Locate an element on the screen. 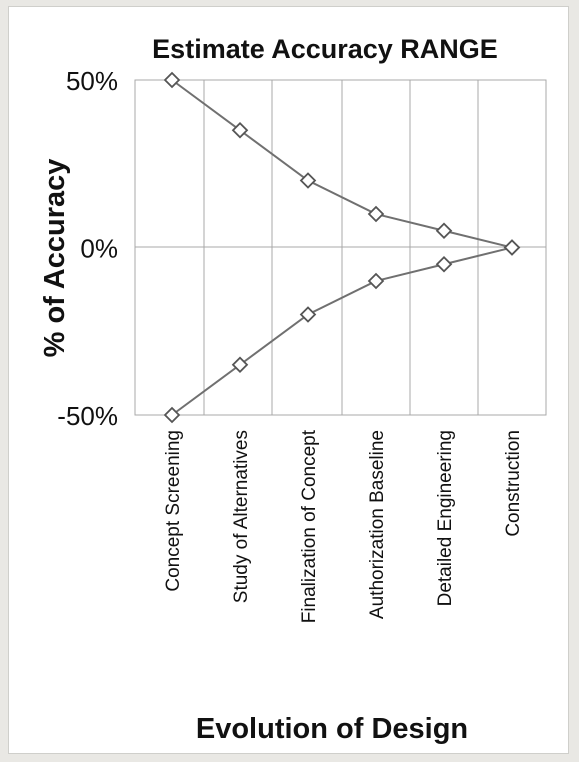 The image size is (579, 762). y-tick-label-2: 0% is located at coordinates (99, 249).